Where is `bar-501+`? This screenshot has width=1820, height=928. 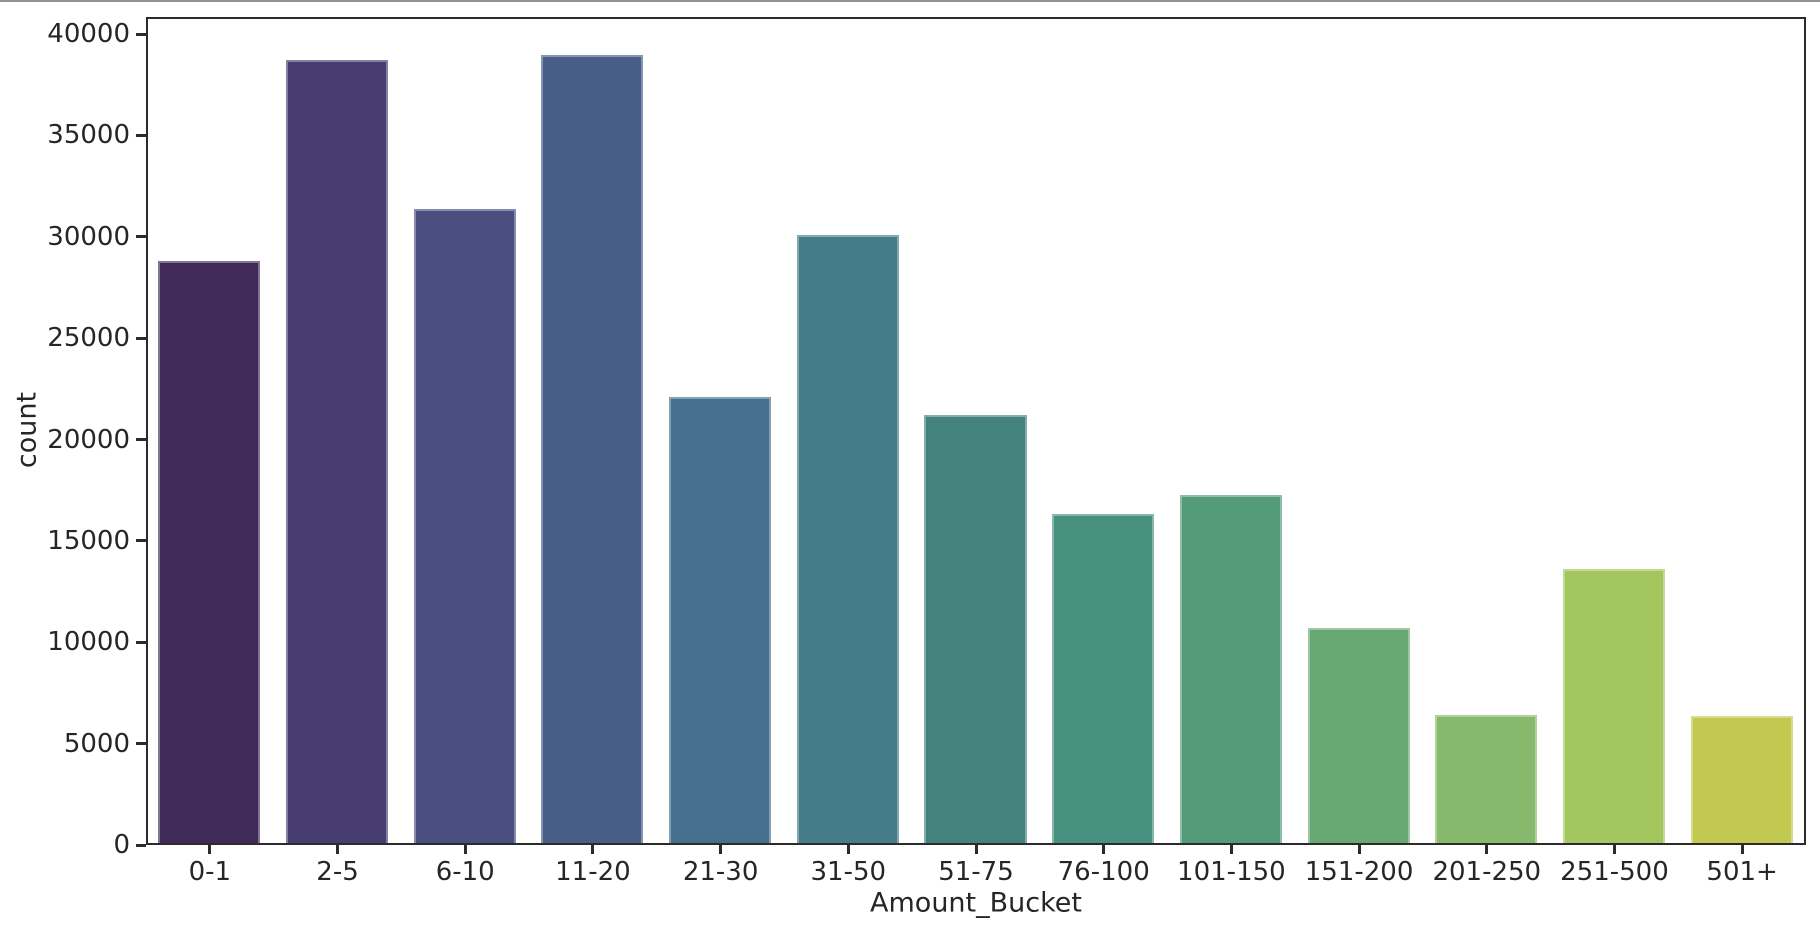 bar-501+ is located at coordinates (1741, 779).